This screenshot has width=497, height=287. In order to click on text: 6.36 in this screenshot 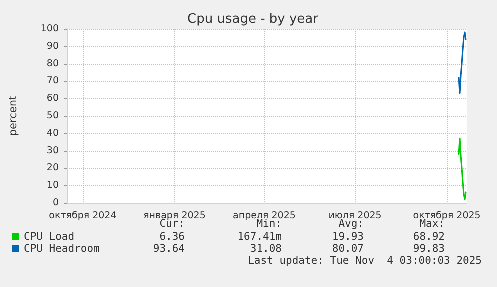, I will do `click(172, 237)`.